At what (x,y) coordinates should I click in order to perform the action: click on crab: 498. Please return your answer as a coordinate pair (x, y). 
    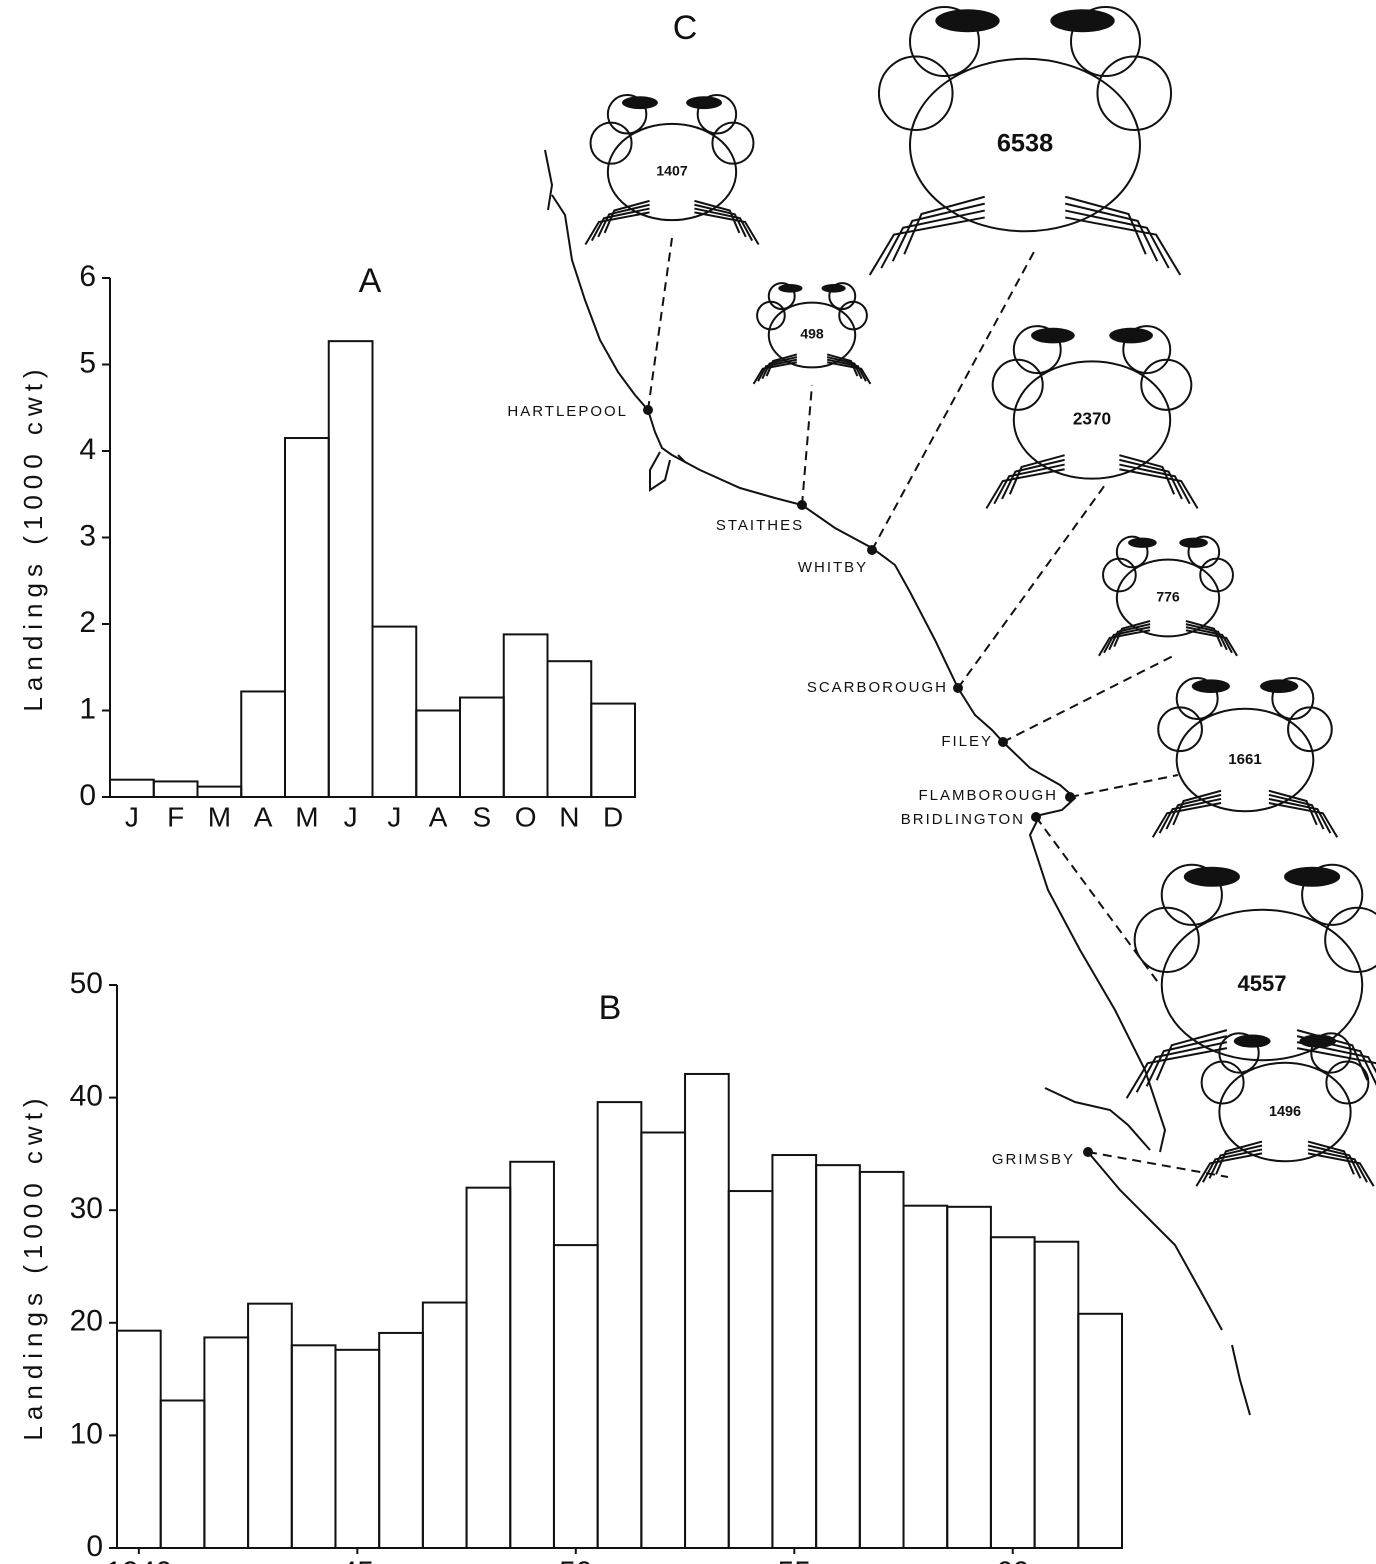
    Looking at the image, I should click on (812, 333).